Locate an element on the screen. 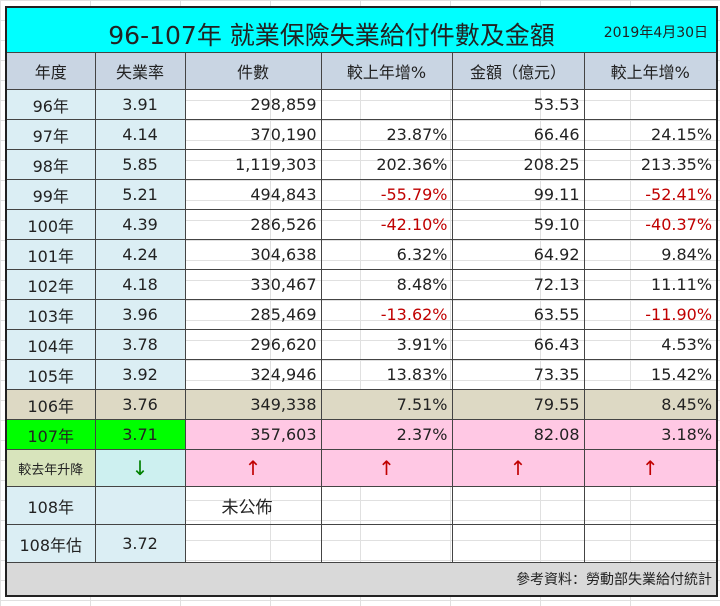  title-cell: 96-107年 就業保險失業給付件數及金額 2019年4月30日 is located at coordinates (361, 29).